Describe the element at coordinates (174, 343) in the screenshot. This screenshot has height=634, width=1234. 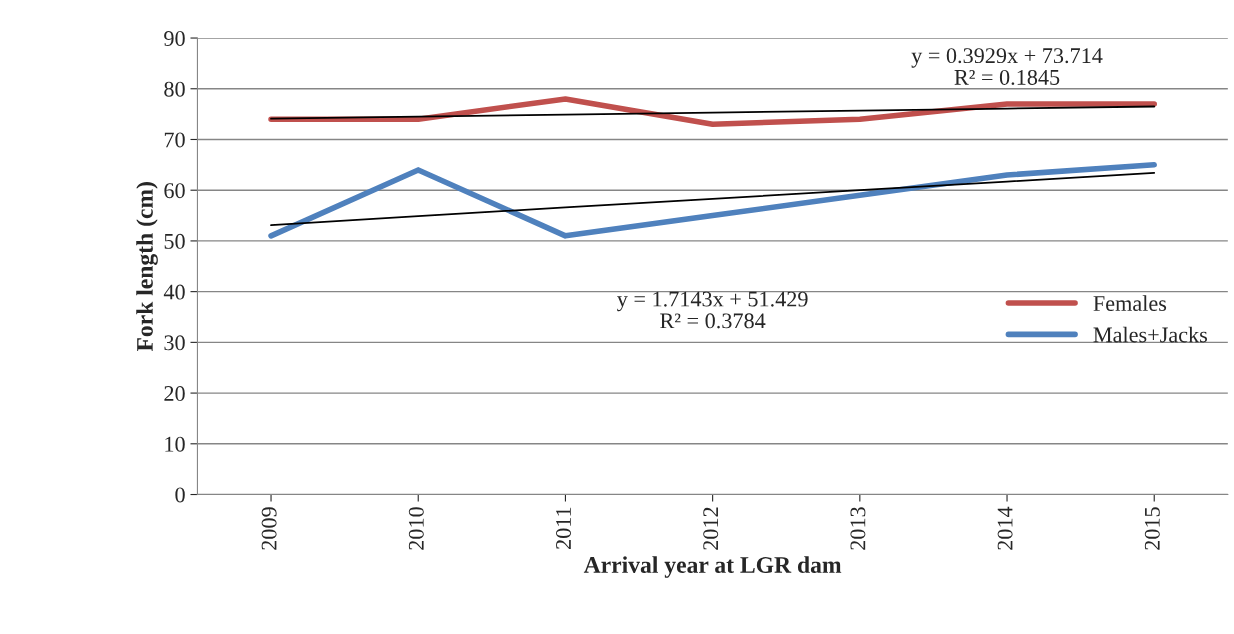
I see `y-tick-label: 30` at that location.